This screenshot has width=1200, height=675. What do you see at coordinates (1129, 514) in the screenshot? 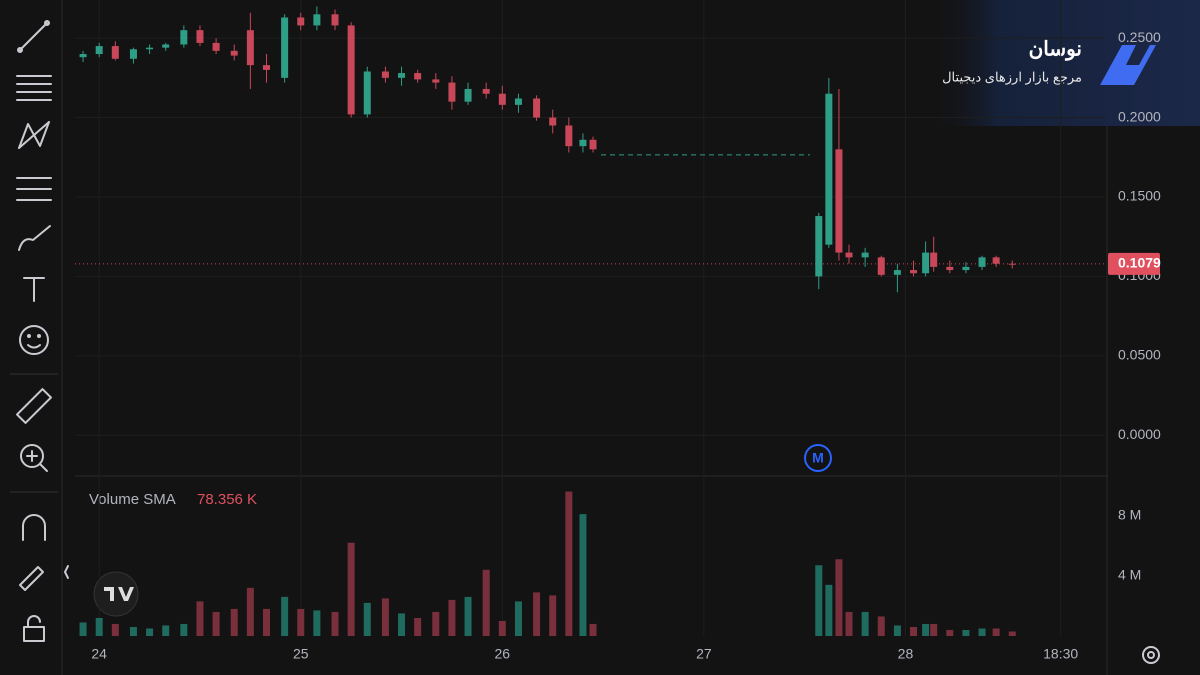
I see `y-tick-label: 8 M` at bounding box center [1129, 514].